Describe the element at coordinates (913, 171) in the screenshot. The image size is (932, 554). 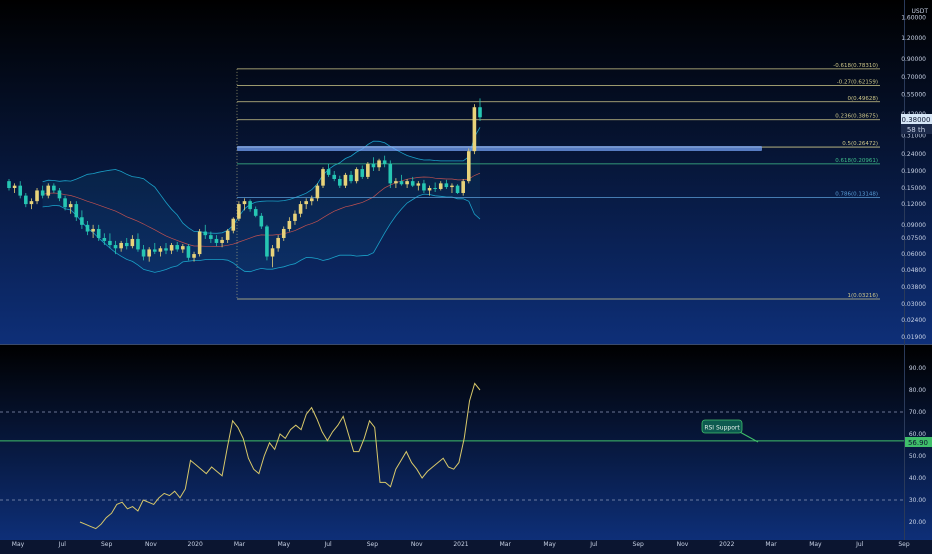
I see `price-tick-label: 0.19000` at that location.